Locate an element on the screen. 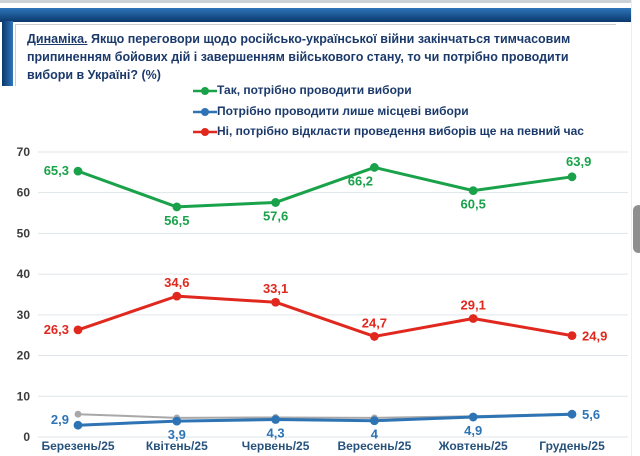 The height and width of the screenshot is (456, 640). x-axis-tick-label: Червень/25 is located at coordinates (276, 446).